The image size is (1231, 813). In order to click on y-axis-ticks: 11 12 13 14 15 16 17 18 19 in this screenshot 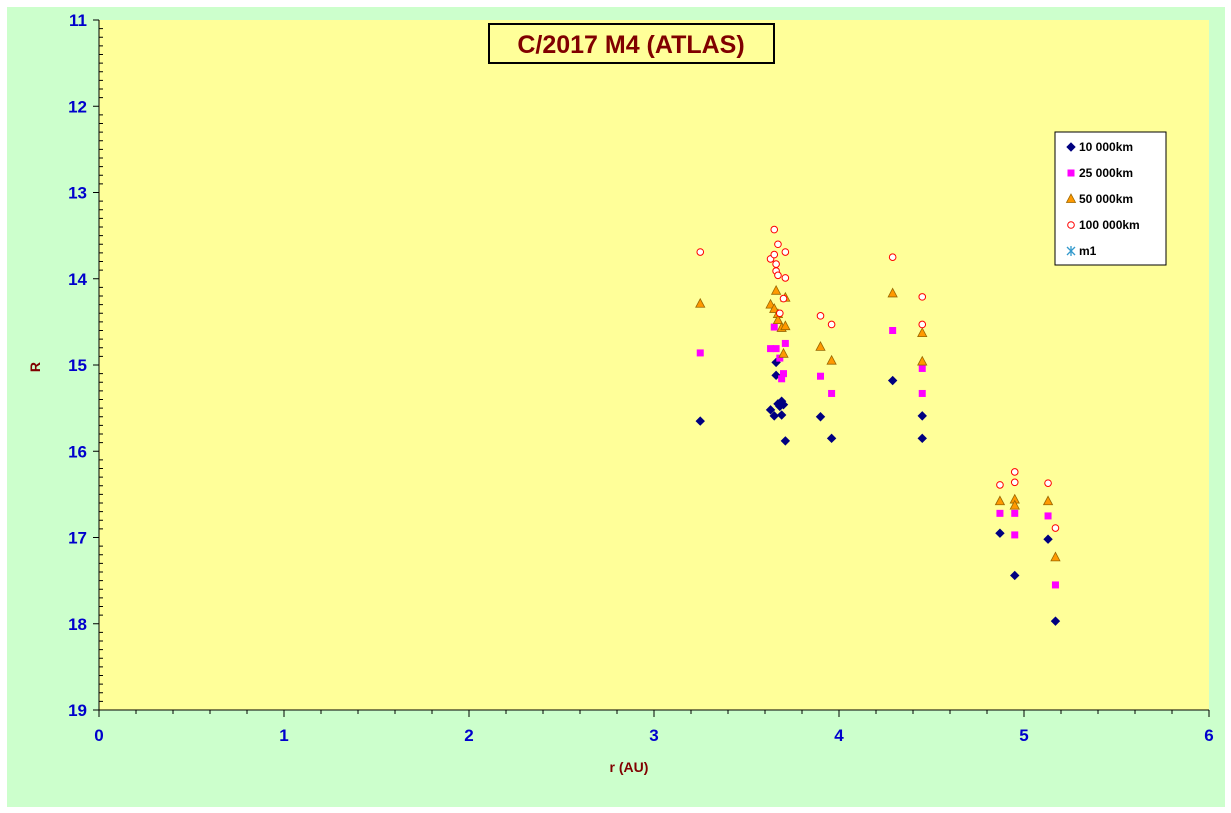, I will do `click(85, 365)`.